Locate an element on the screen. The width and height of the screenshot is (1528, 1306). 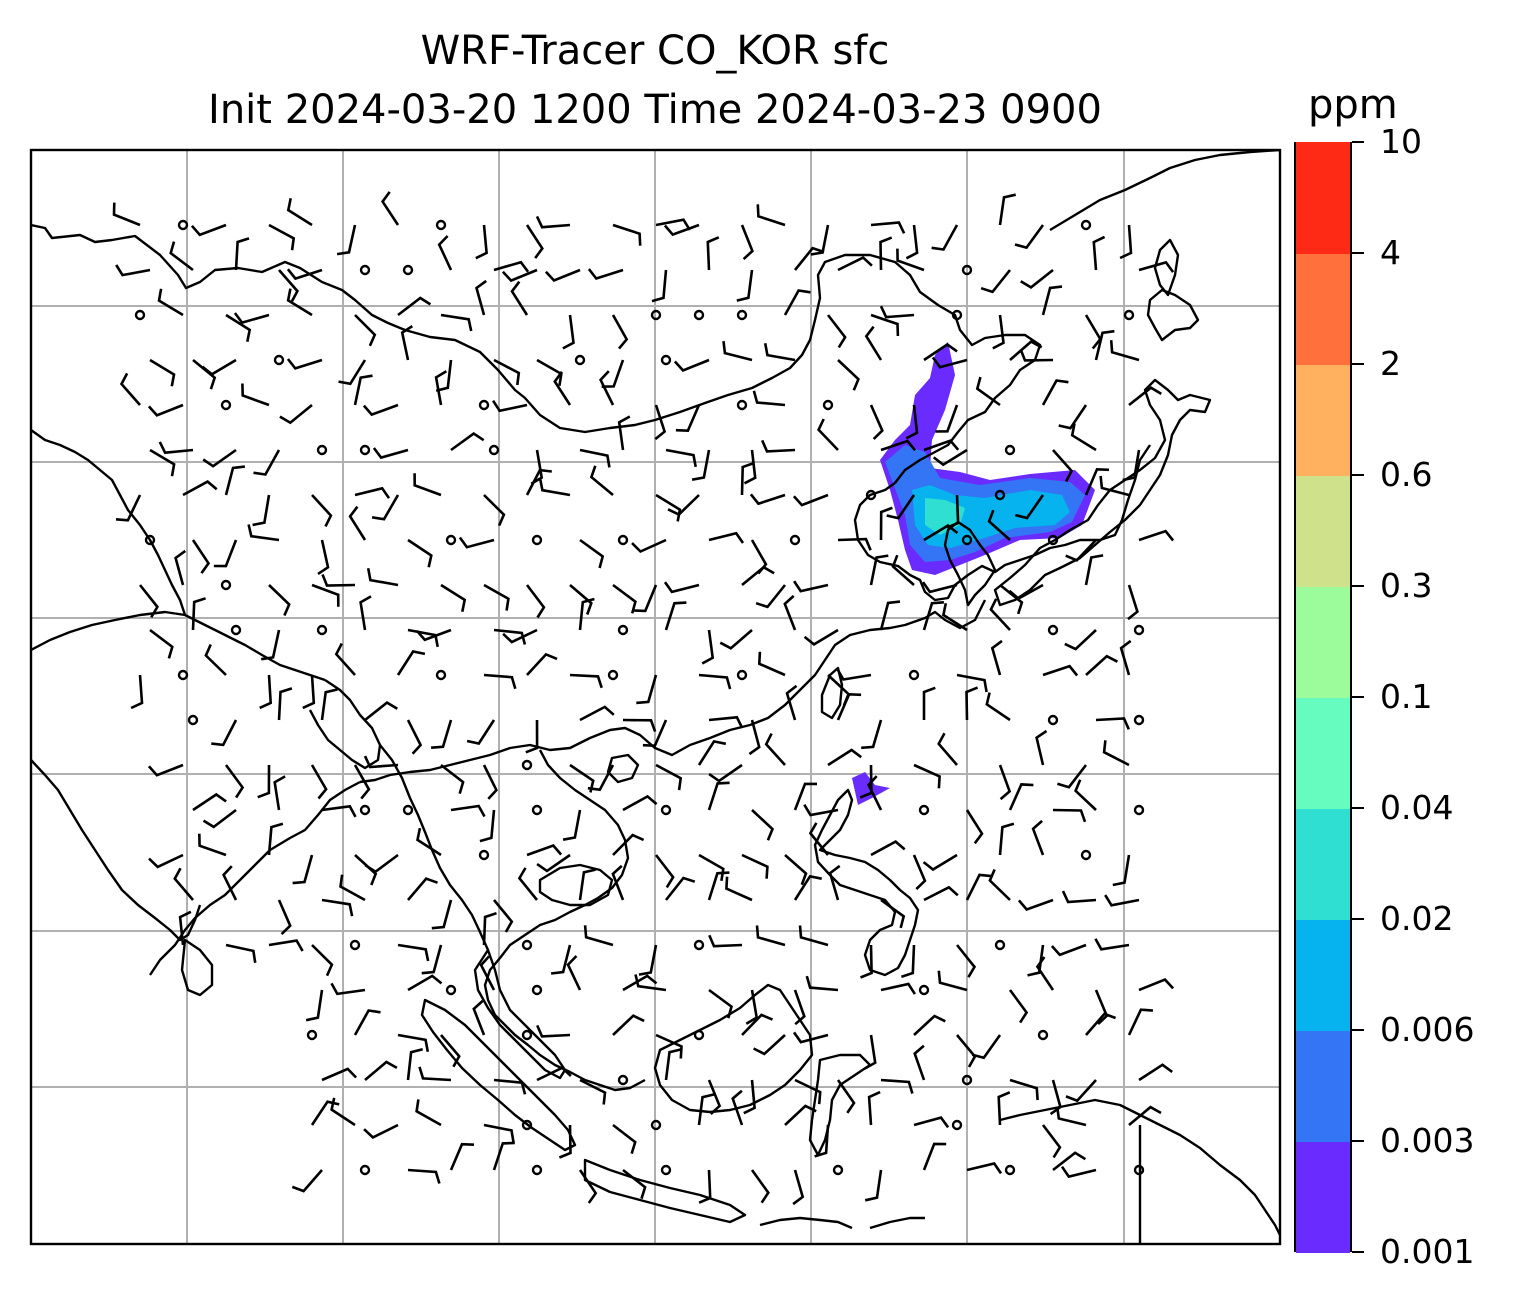
coast-gulf-thailand is located at coordinates (576, 885).